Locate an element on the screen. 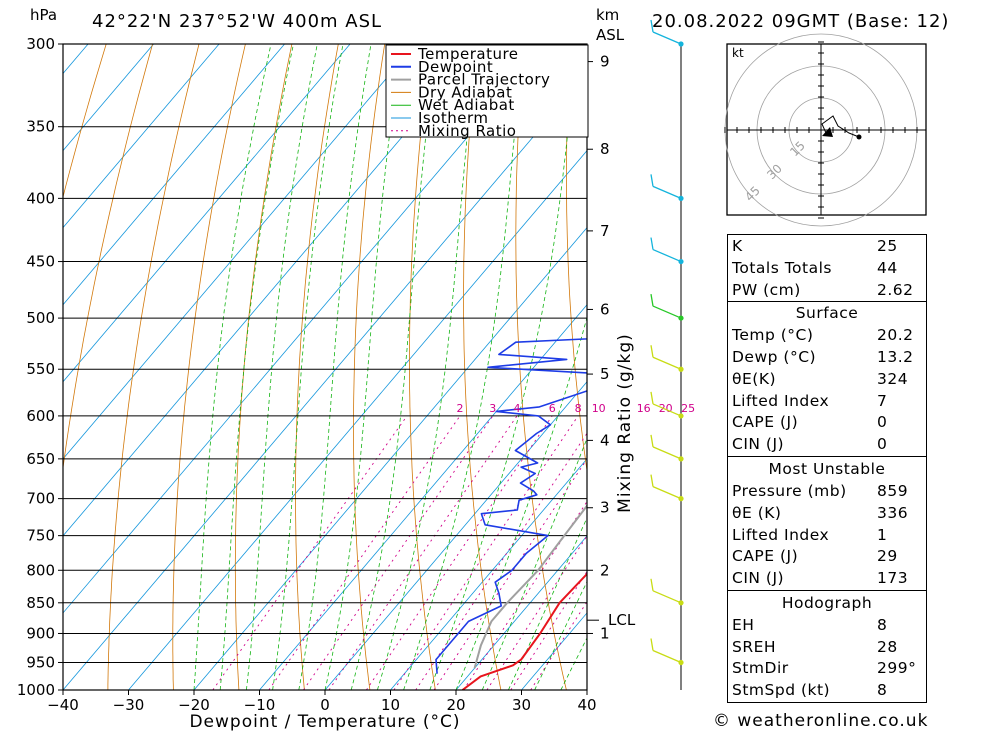 The width and height of the screenshot is (1000, 733). temperature-tick-label: 20 is located at coordinates (455, 705).